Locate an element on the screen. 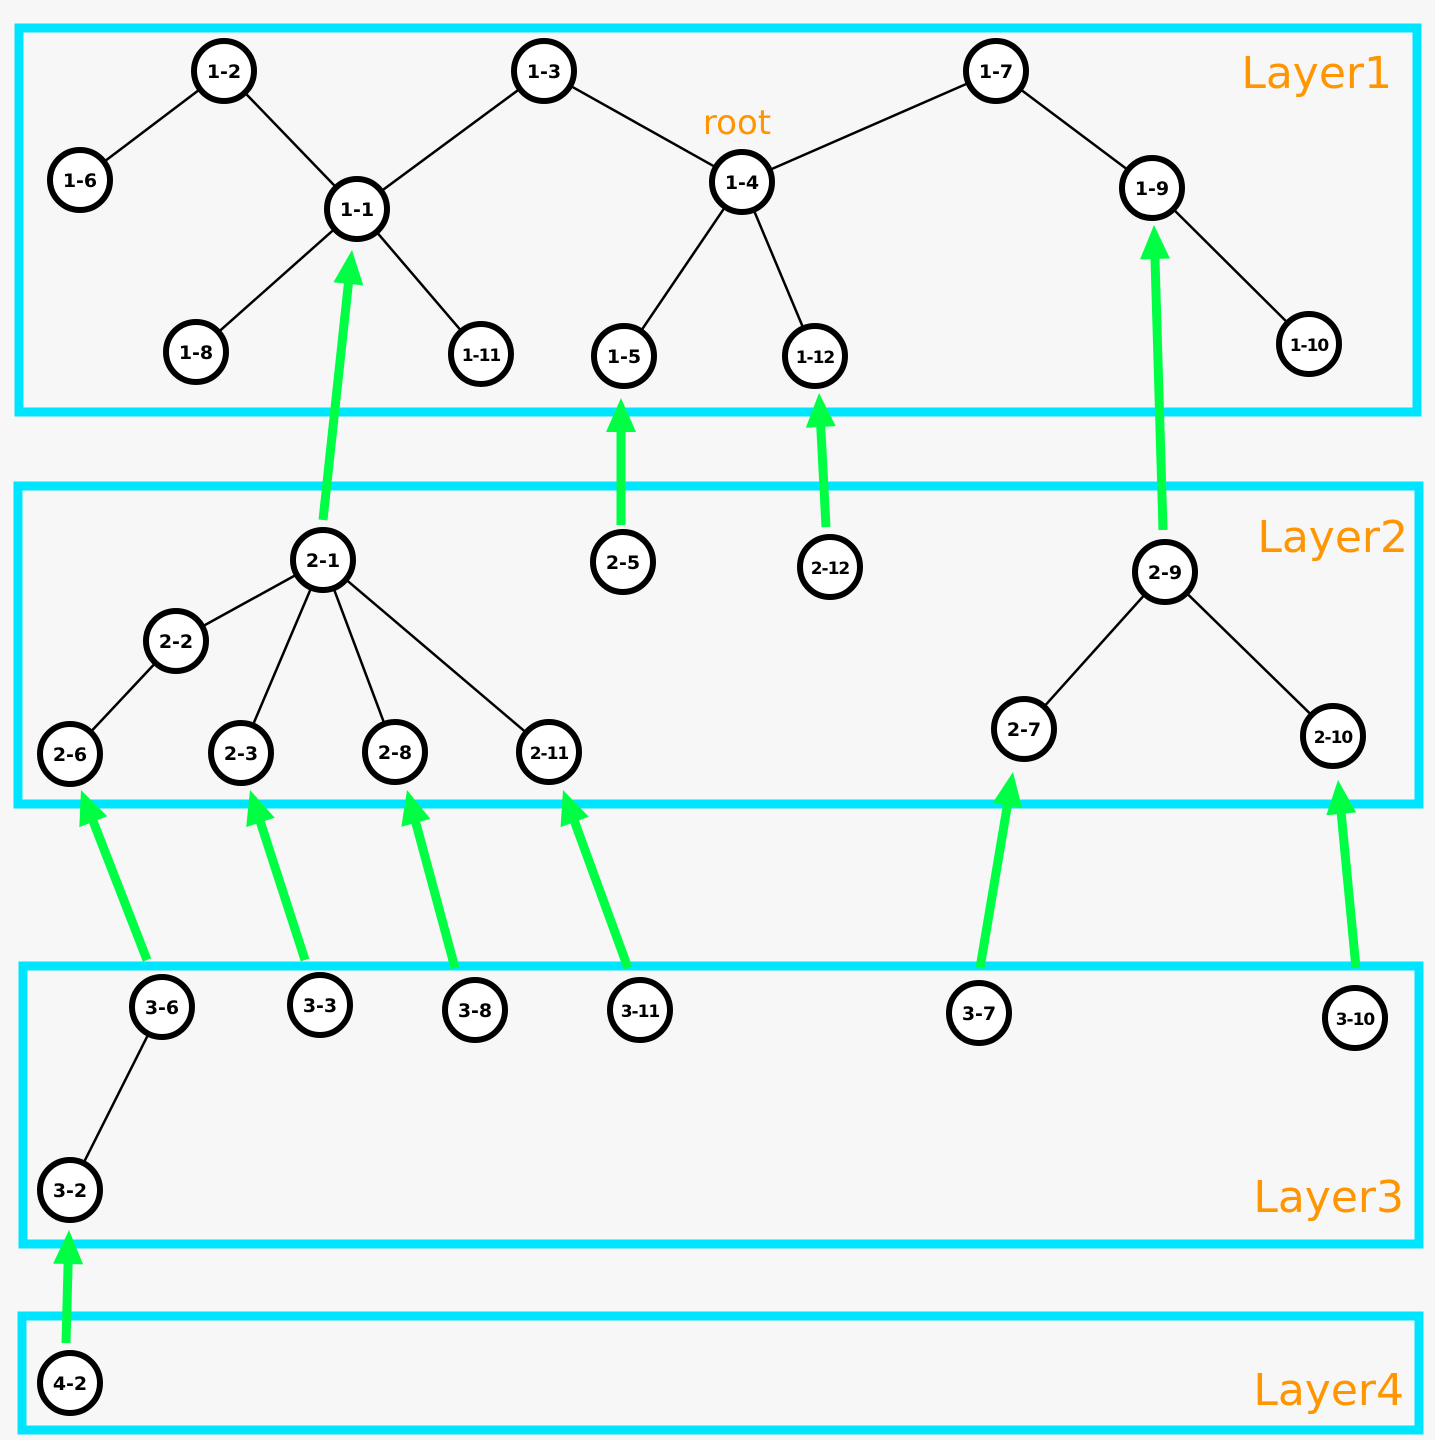 Image resolution: width=1435 pixels, height=1440 pixels. layer1-label: Layer1 is located at coordinates (1316, 73).